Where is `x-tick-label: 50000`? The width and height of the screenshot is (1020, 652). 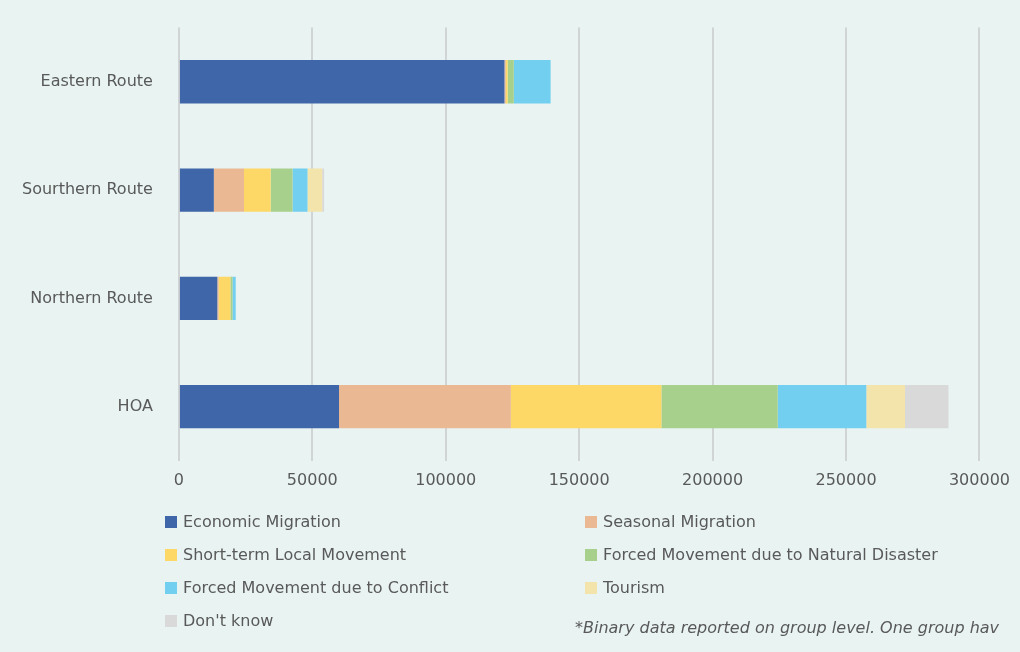
x-tick-label: 50000 is located at coordinates (312, 479).